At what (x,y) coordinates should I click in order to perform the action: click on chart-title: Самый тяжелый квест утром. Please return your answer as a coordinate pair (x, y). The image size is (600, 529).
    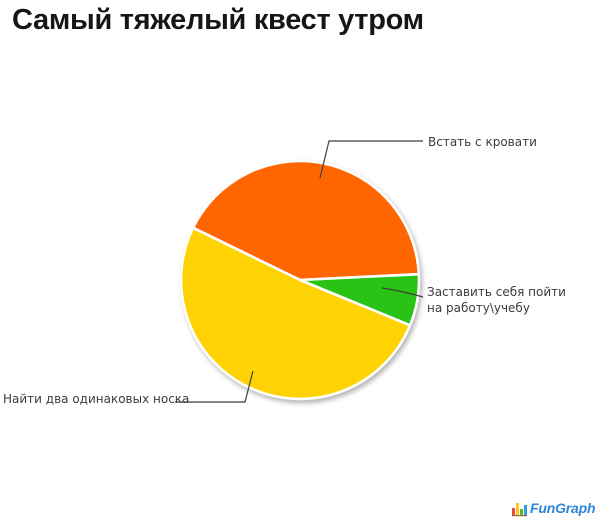
    Looking at the image, I should click on (218, 20).